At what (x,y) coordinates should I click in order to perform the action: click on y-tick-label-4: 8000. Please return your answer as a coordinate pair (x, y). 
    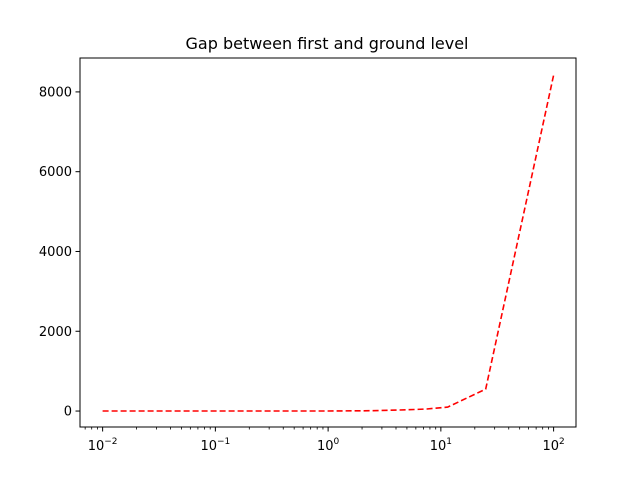
    Looking at the image, I should click on (55, 92).